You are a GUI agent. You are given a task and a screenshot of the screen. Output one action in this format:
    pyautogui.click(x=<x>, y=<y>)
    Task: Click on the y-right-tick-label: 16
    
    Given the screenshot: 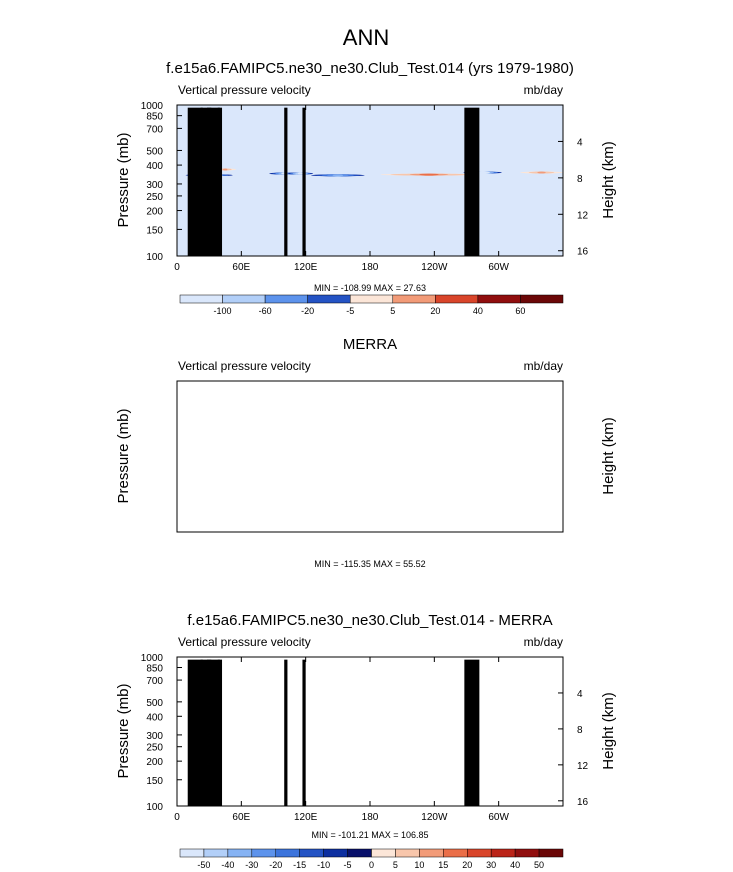 What is the action you would take?
    pyautogui.click(x=583, y=252)
    